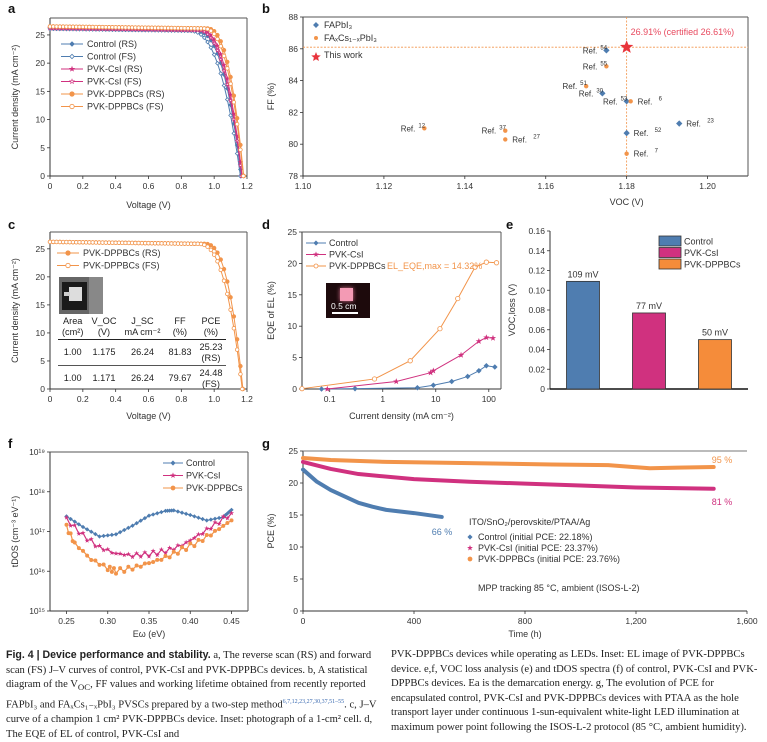  What do you see at coordinates (313, 701) in the screenshot?
I see `citation-link: 6,7,12,23,27,30,37,51–55` at bounding box center [313, 701].